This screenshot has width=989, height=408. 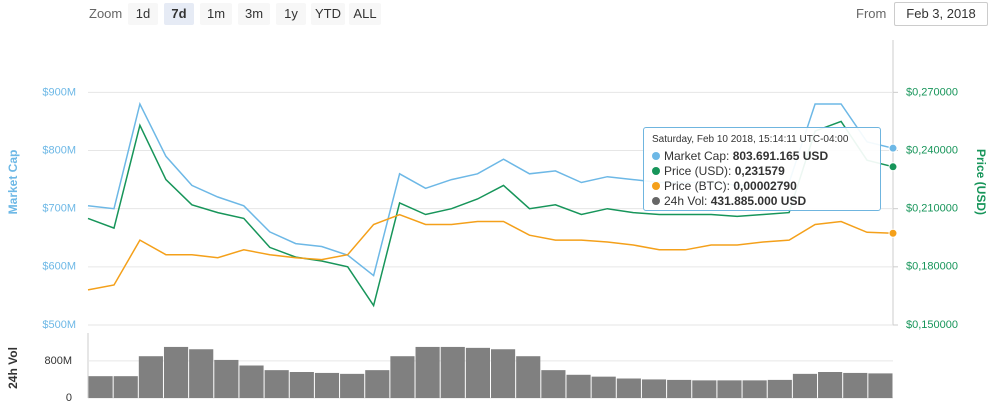 I want to click on y-tick-label: $600M, so click(x=59, y=267).